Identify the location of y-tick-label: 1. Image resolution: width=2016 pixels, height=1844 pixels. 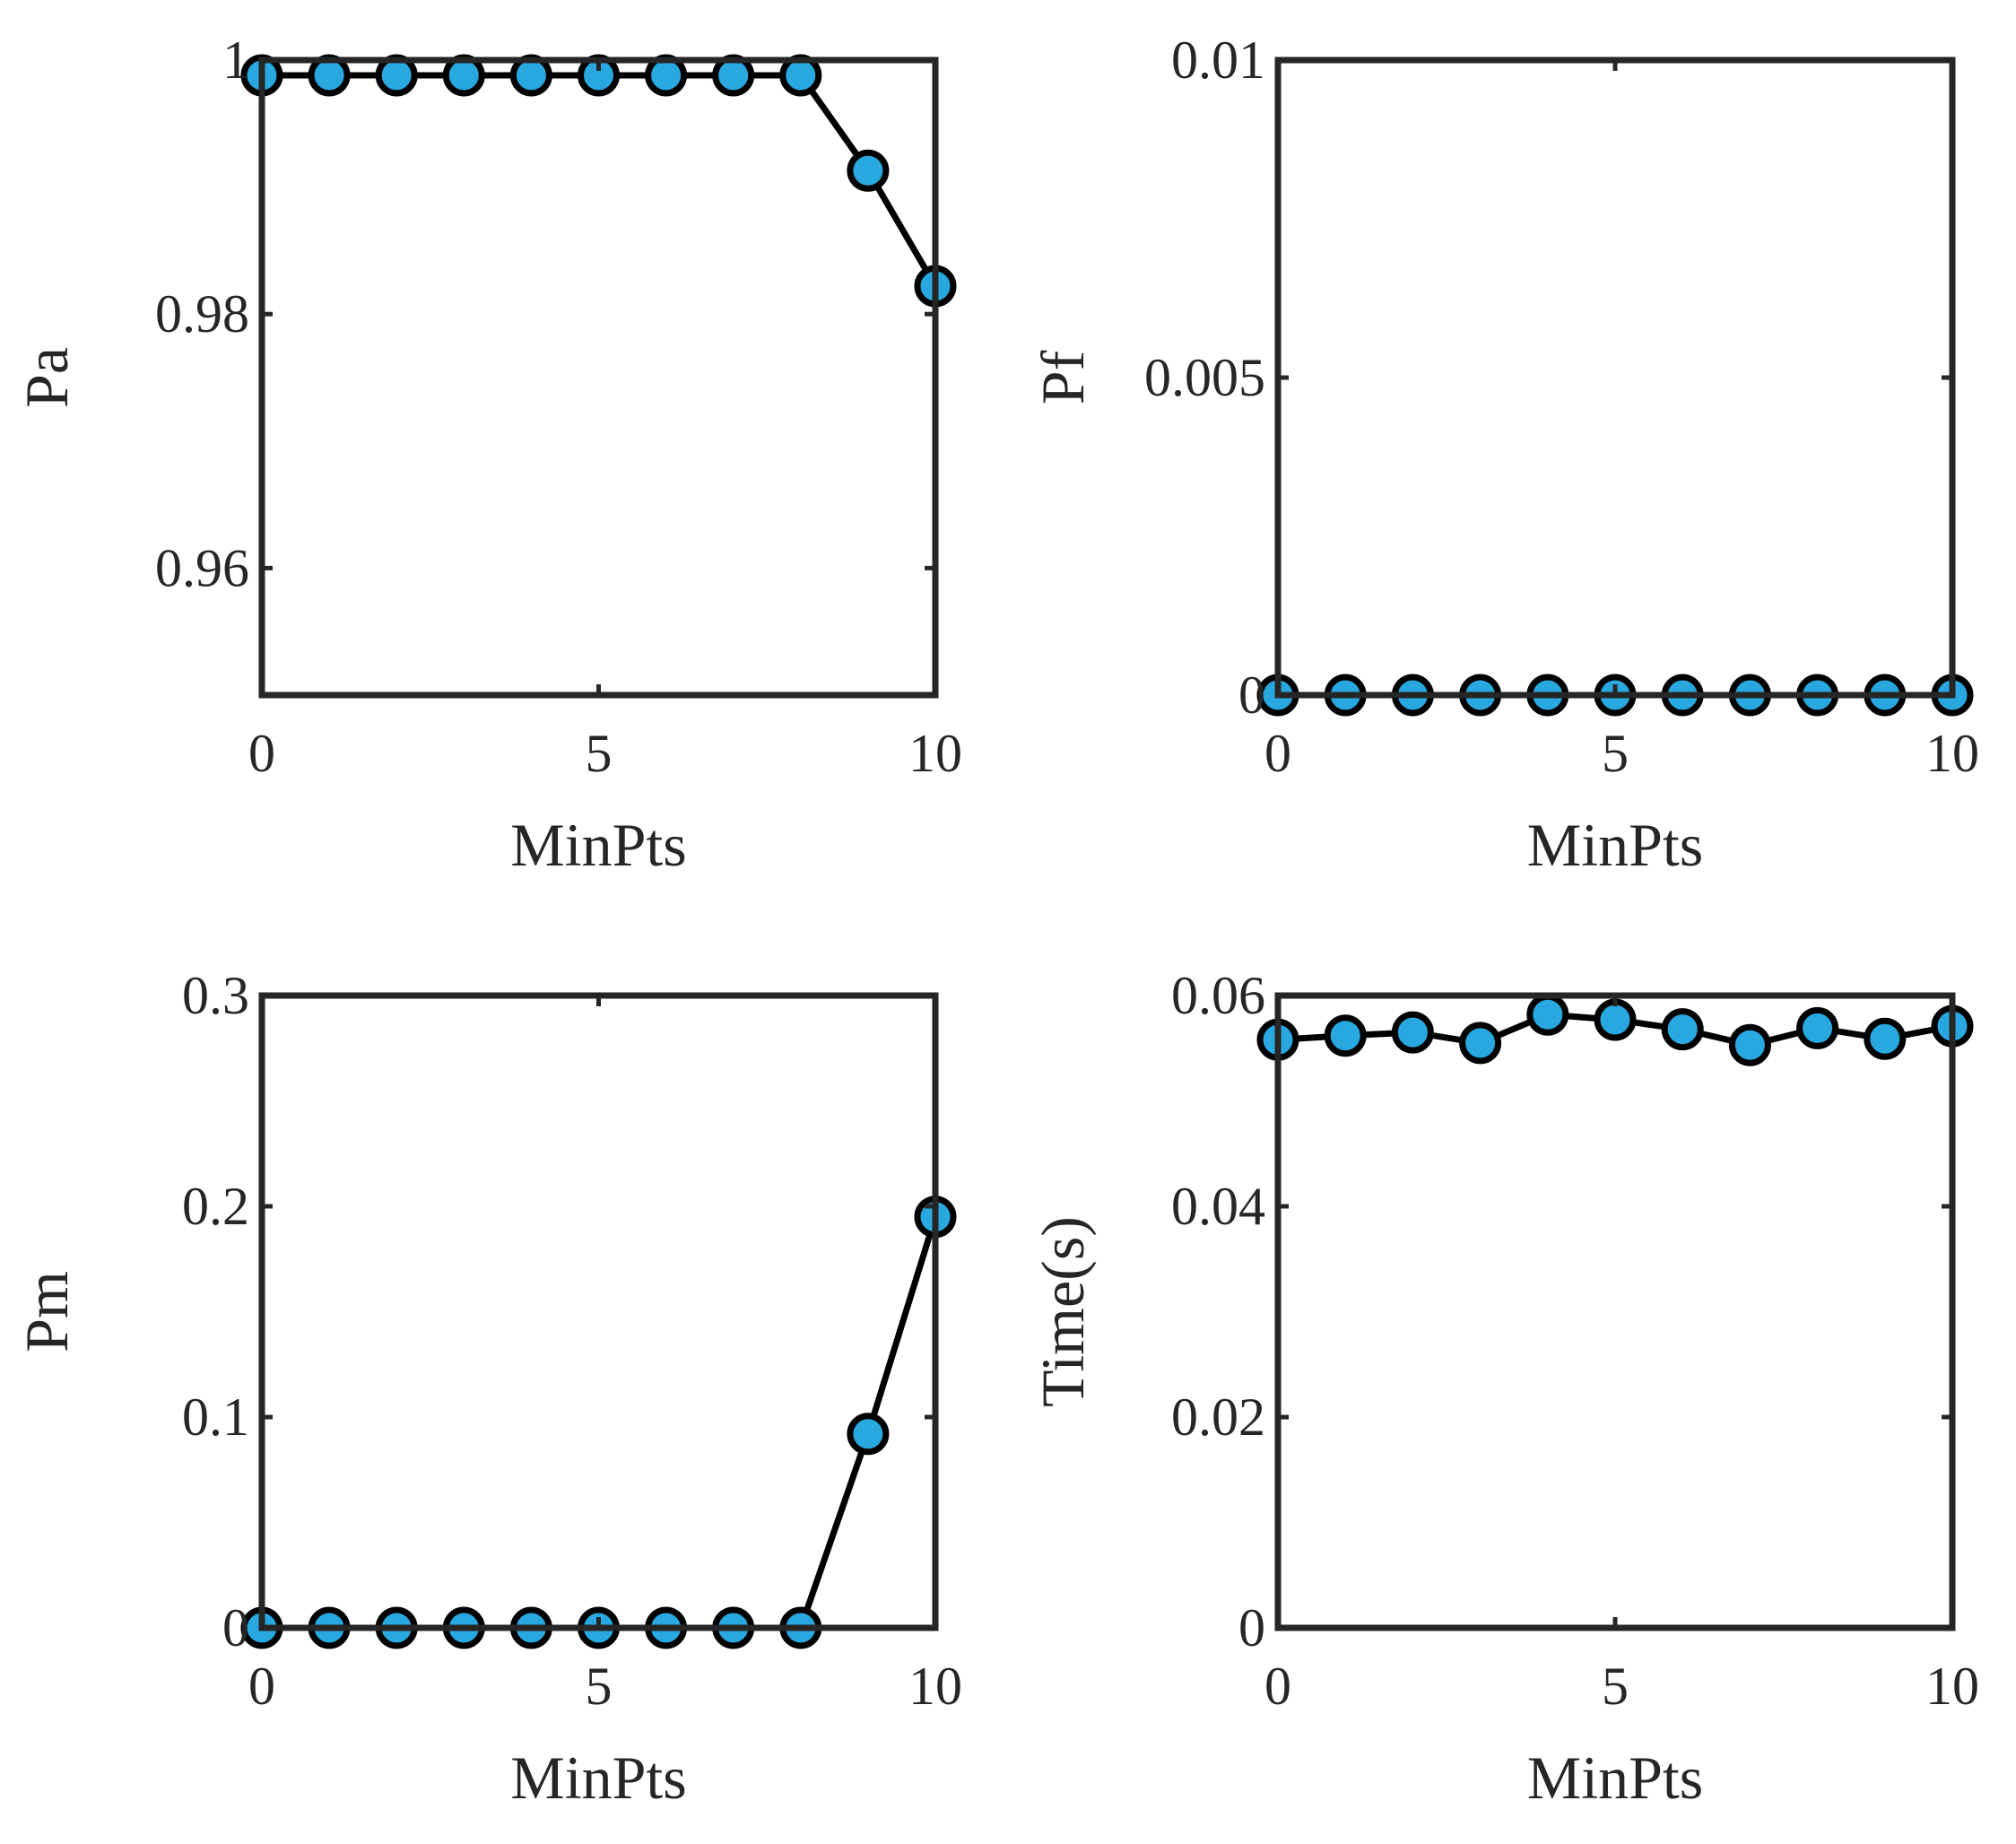
(235, 60).